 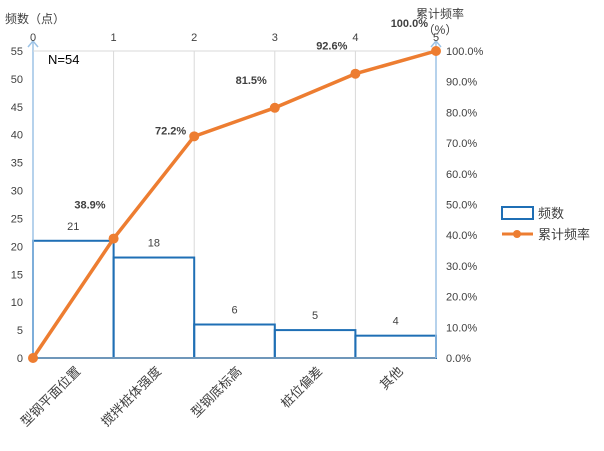 What do you see at coordinates (20, 331) in the screenshot?
I see `left-tick-label: 5` at bounding box center [20, 331].